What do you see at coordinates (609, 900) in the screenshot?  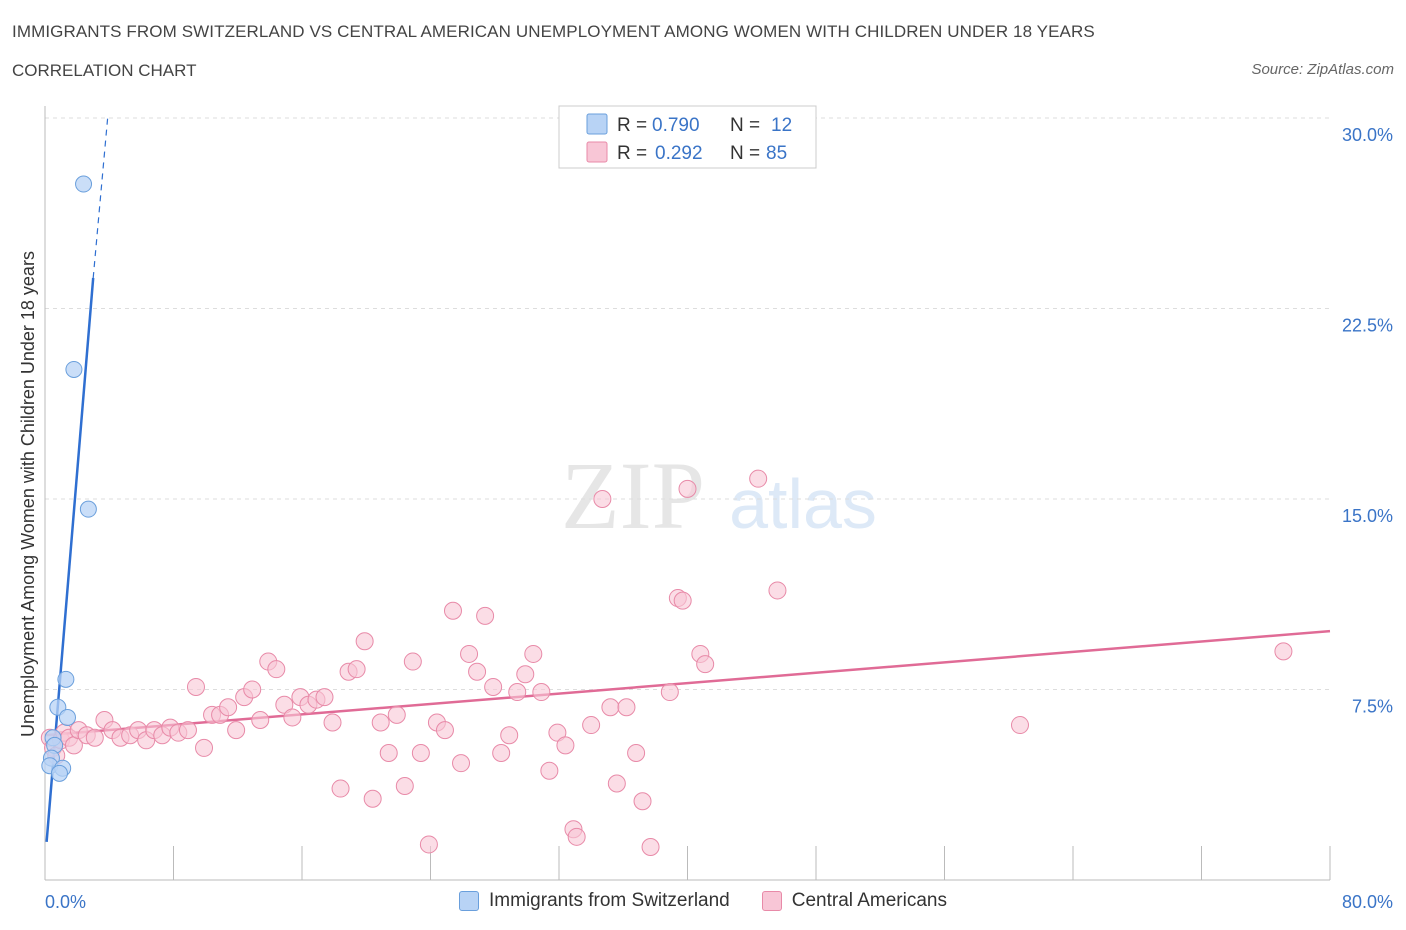 I see `legend-label-switzerland: Immigrants from Switzerland` at bounding box center [609, 900].